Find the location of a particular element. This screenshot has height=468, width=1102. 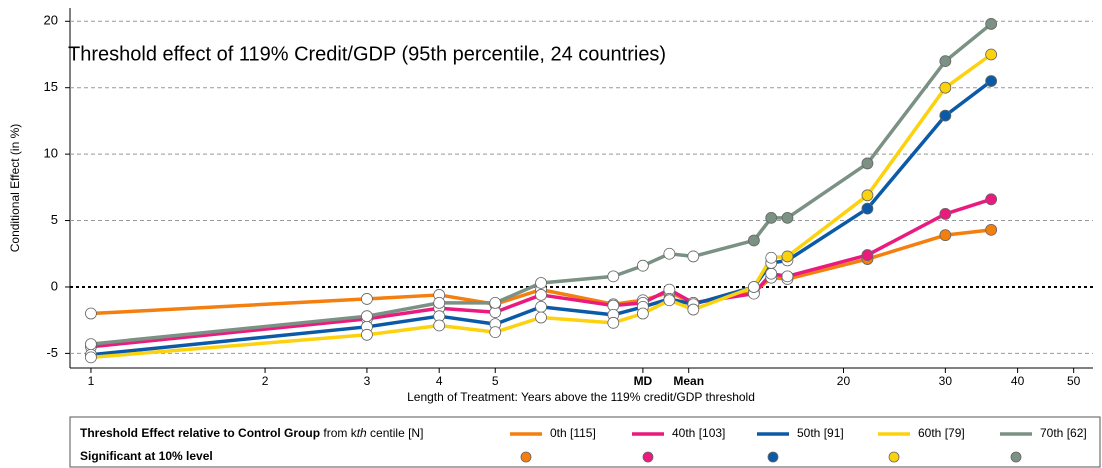

legend-box is located at coordinates (585, 442).